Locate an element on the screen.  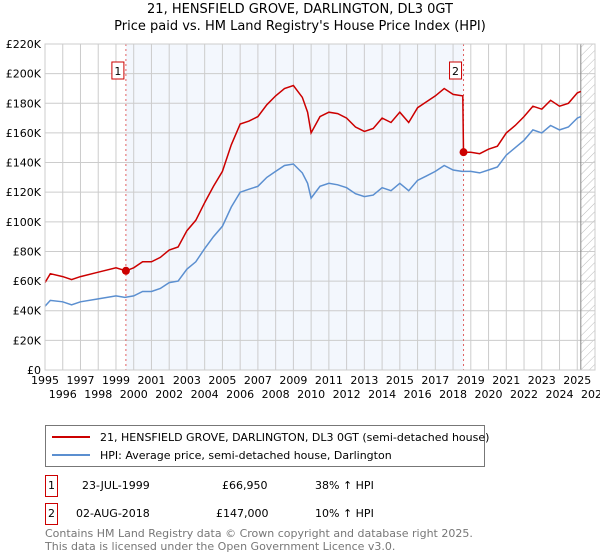
forecast-hatch is located at coordinates (587, 207).